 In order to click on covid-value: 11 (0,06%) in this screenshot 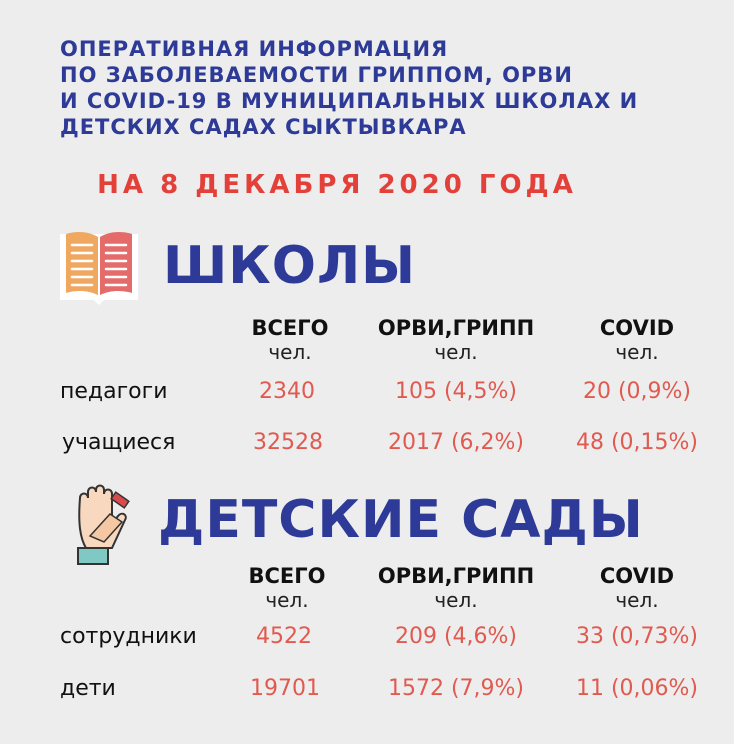, I will do `click(637, 688)`.